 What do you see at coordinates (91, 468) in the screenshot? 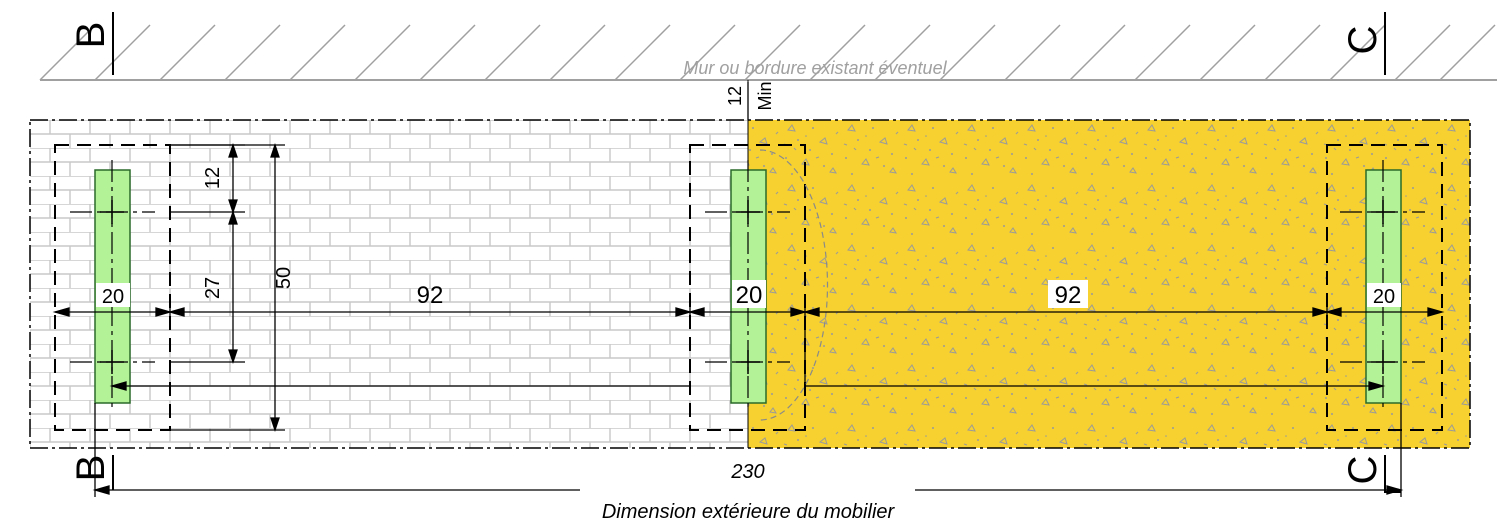
I see `section-b-bottom: B` at bounding box center [91, 468].